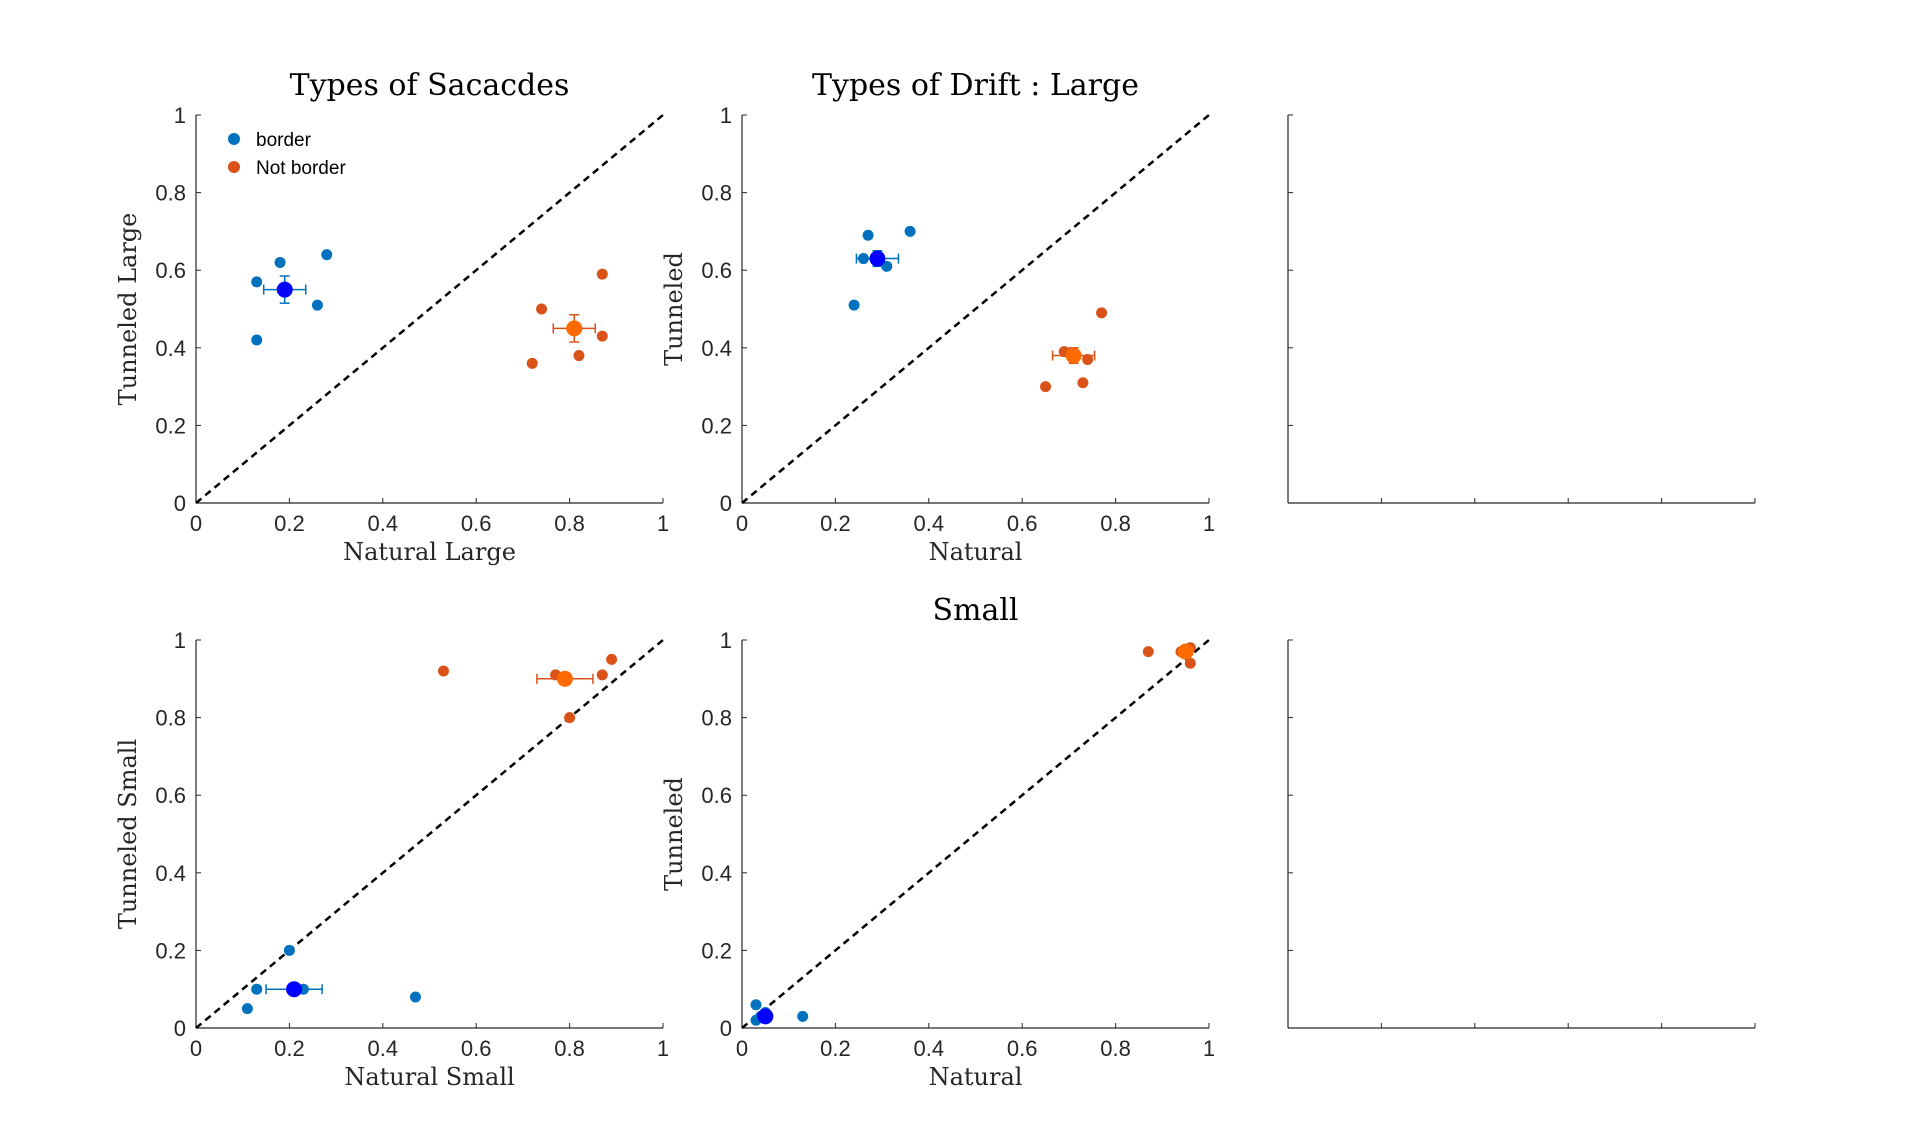 Image resolution: width=1920 pixels, height=1124 pixels. I want to click on legend-label: border, so click(284, 140).